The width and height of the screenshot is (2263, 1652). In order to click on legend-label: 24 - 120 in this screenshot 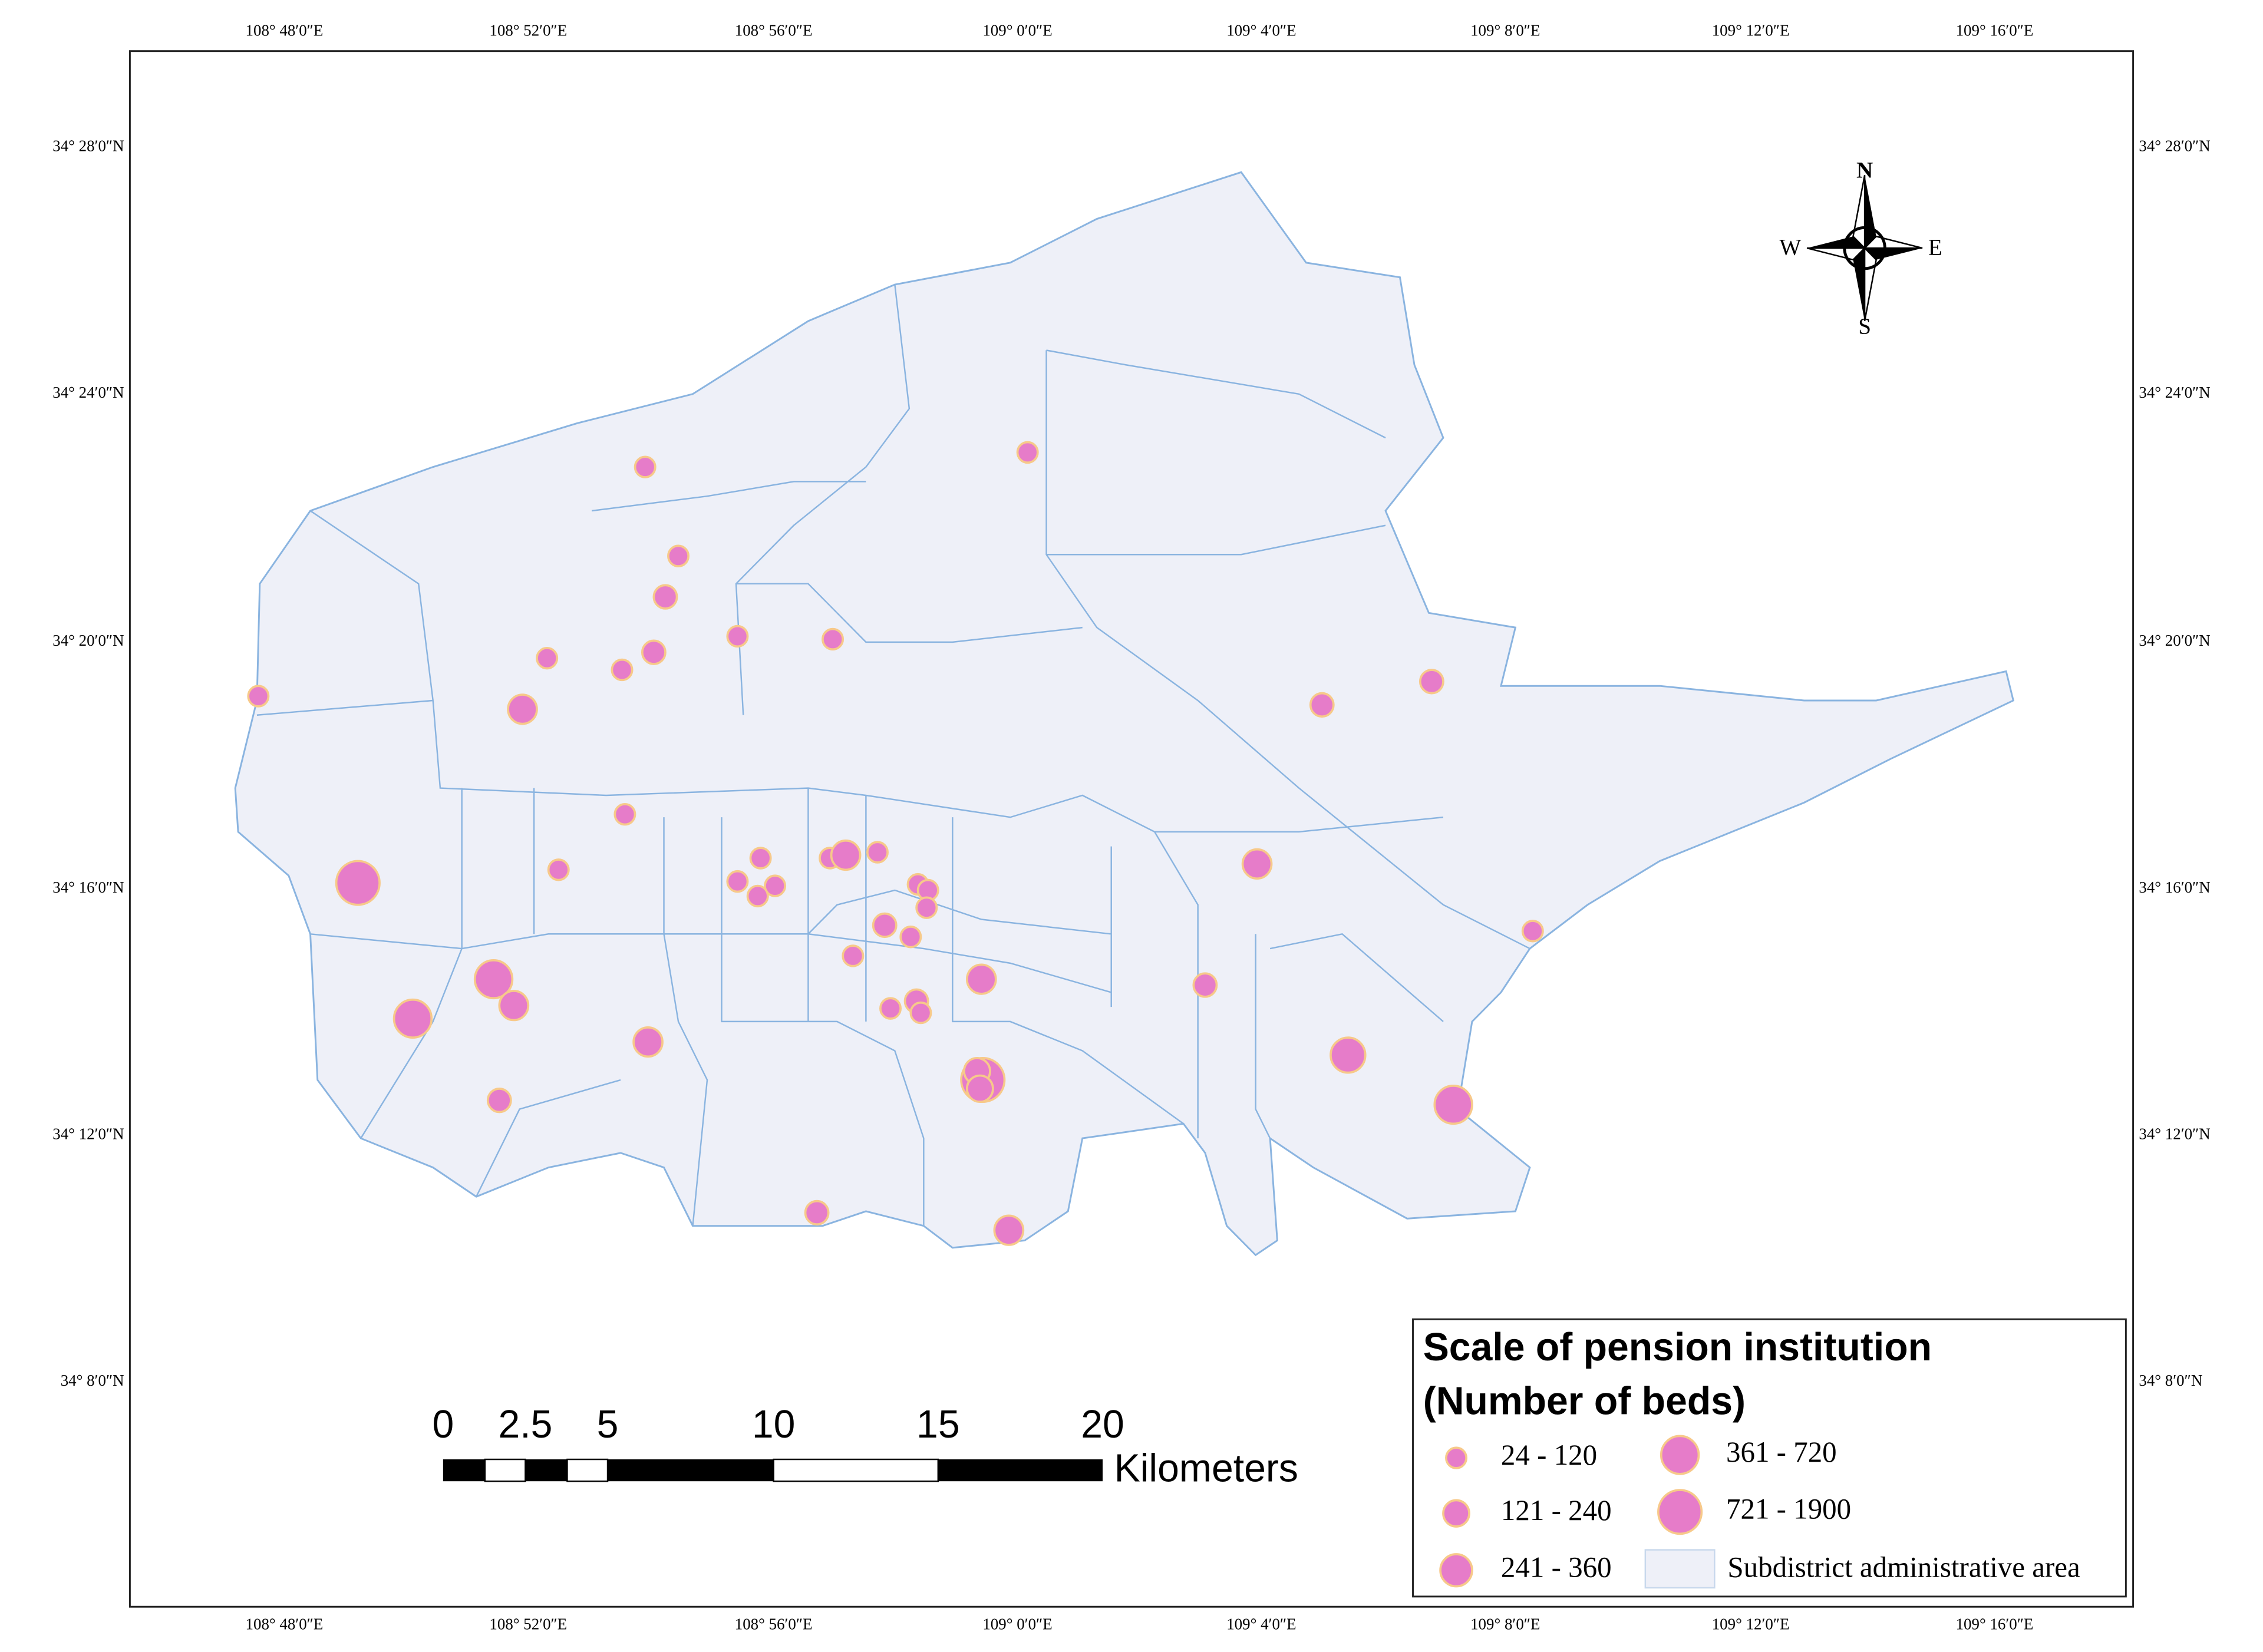, I will do `click(1549, 1455)`.